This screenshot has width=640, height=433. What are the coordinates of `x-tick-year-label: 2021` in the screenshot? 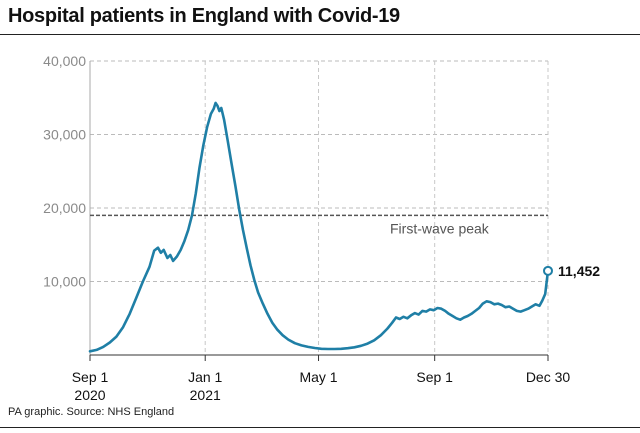 It's located at (205, 393).